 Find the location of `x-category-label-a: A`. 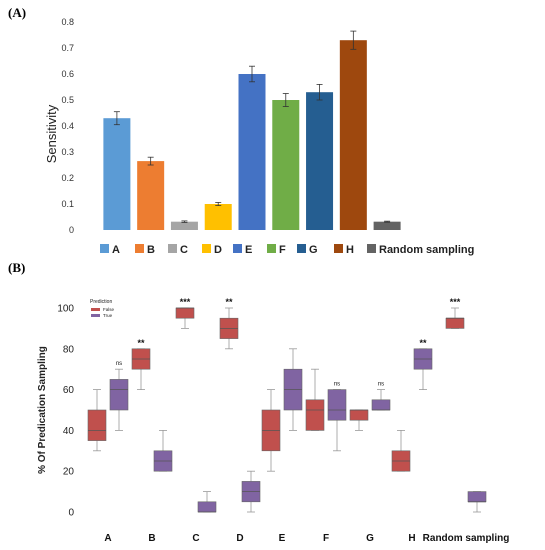

x-category-label-a: A is located at coordinates (107, 538).